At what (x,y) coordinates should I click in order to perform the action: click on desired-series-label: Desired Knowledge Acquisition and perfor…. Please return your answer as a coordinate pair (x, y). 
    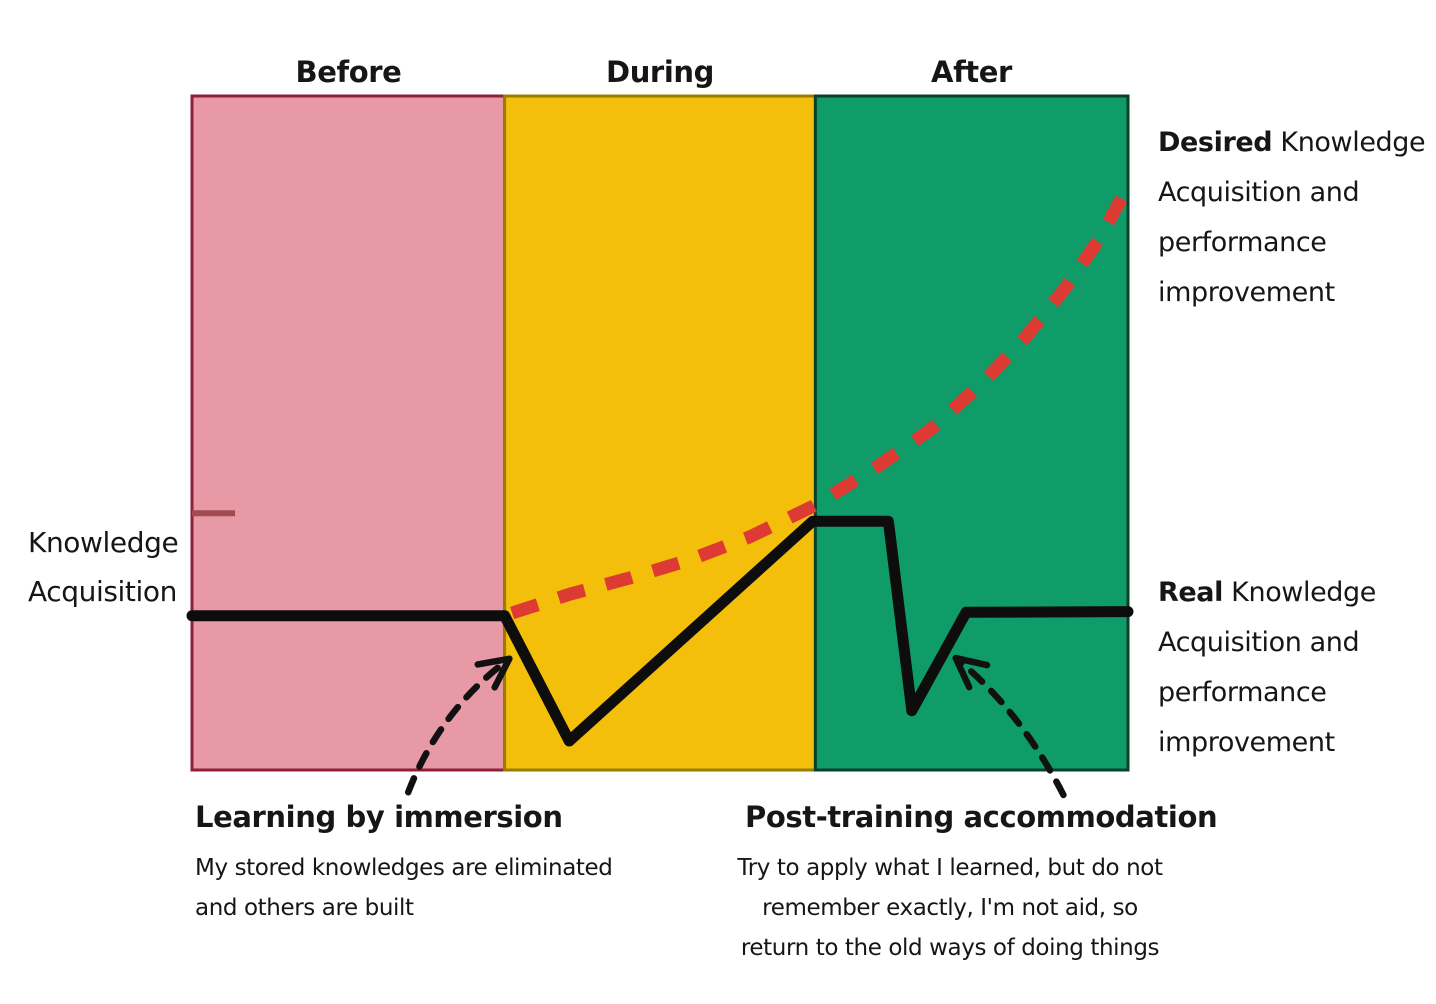
    Looking at the image, I should click on (1293, 218).